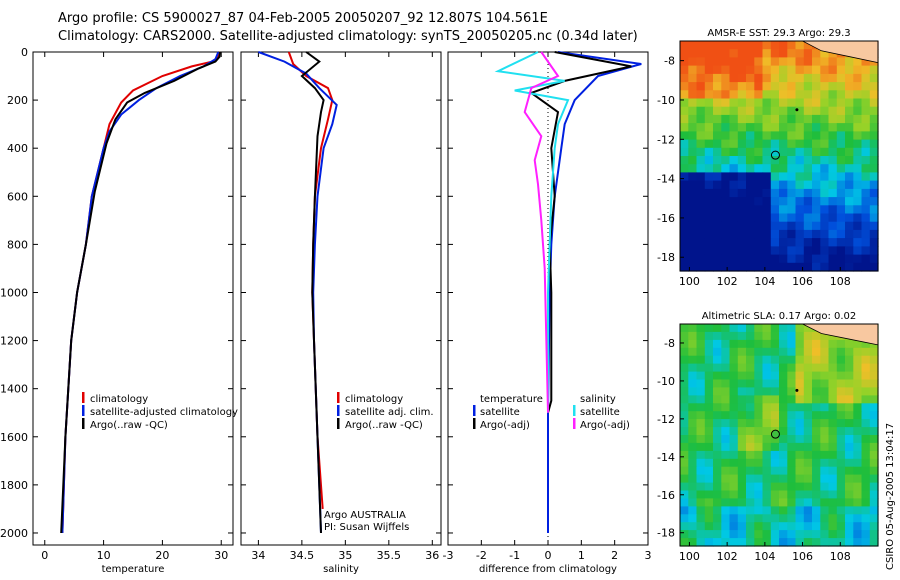  What do you see at coordinates (779, 435) in the screenshot?
I see `map-frame` at bounding box center [779, 435].